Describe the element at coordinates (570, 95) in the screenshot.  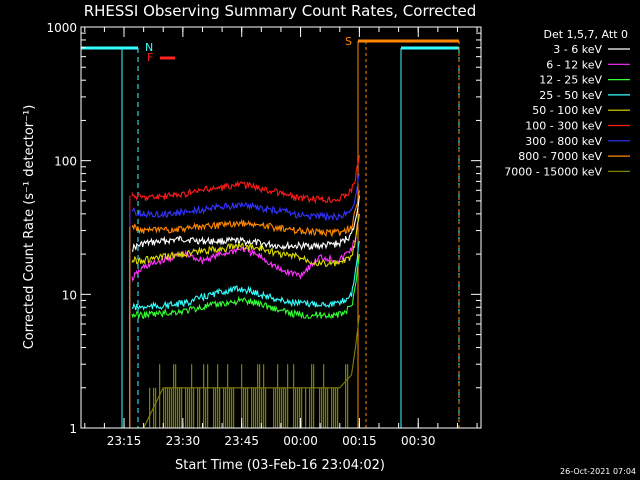
I see `legend-label: 25 - 50 keV` at that location.